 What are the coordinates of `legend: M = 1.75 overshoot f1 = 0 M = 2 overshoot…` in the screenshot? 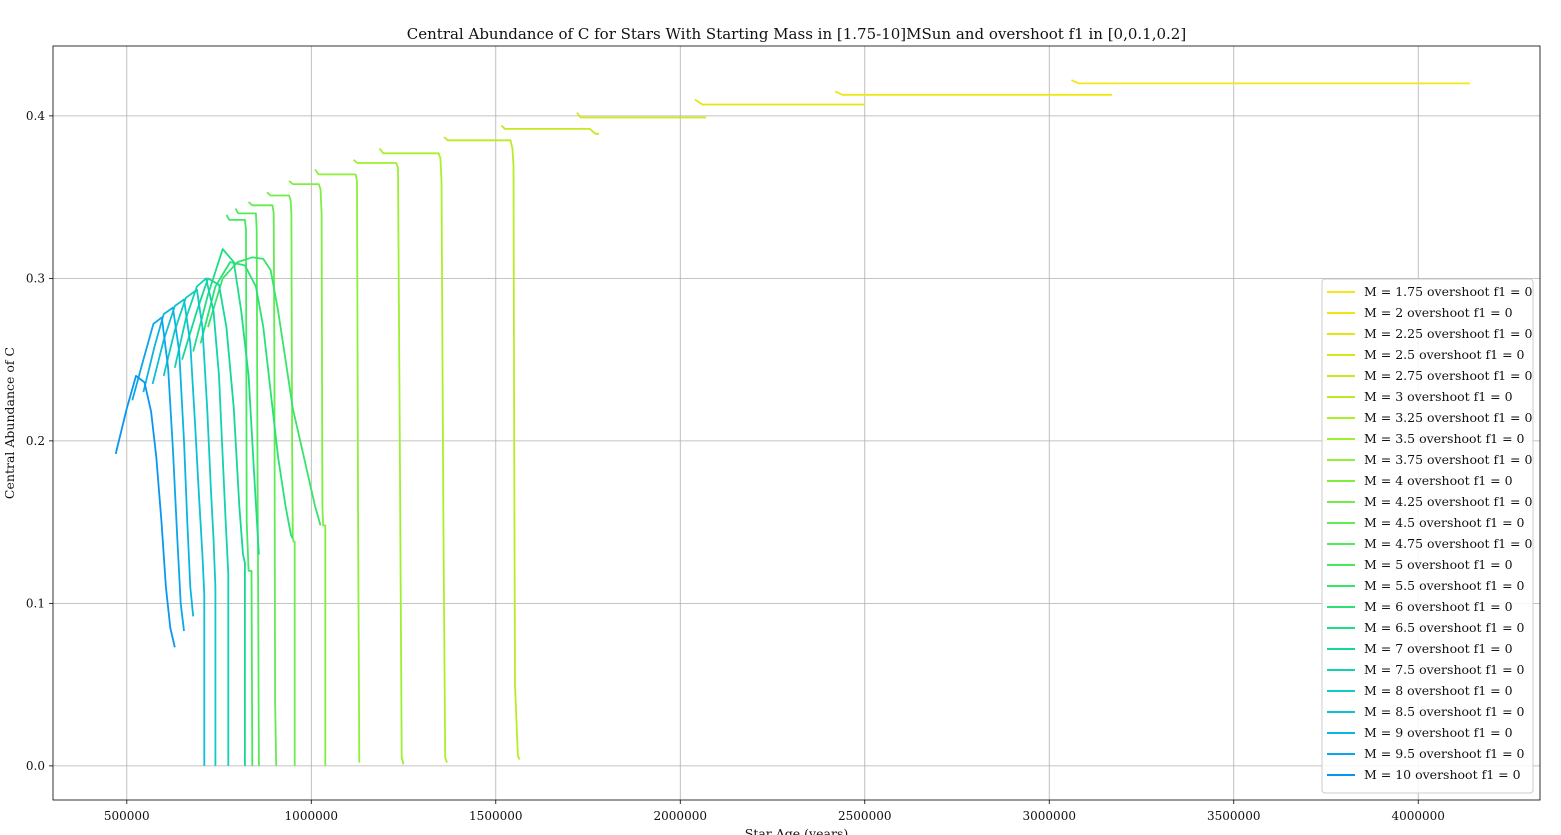 It's located at (1427, 536).